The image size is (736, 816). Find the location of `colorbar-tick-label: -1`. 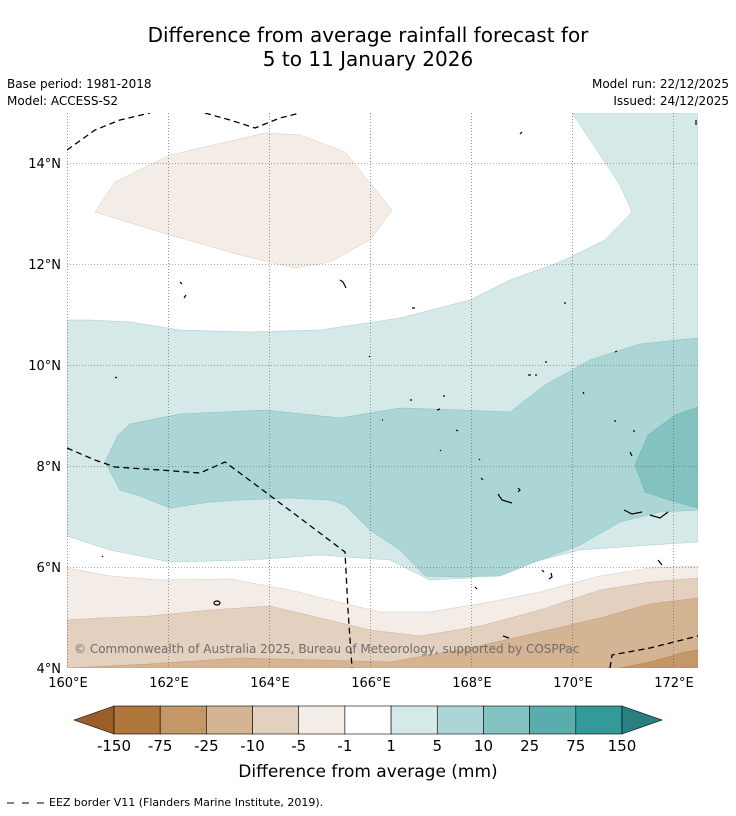

colorbar-tick-label: -1 is located at coordinates (344, 746).